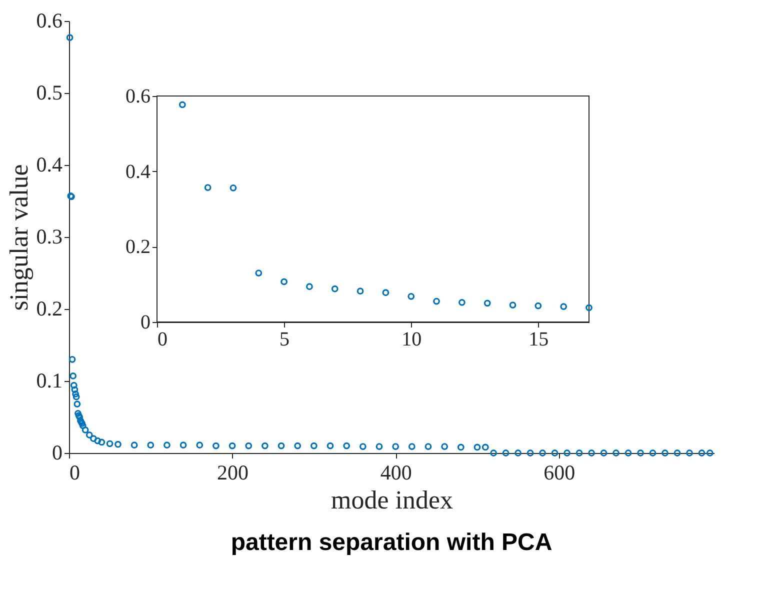 The height and width of the screenshot is (589, 761). I want to click on y-axis-title: singular value, so click(19, 237).